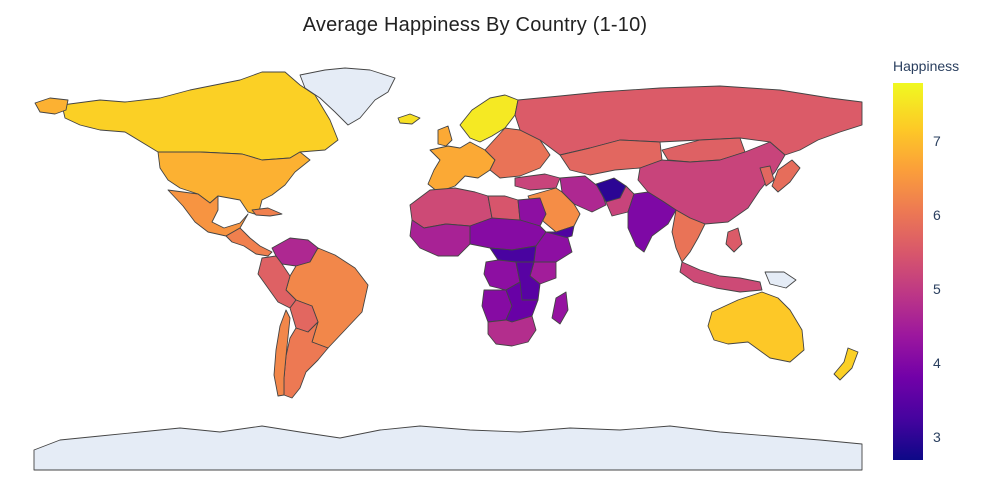 Image resolution: width=984 pixels, height=498 pixels. What do you see at coordinates (937, 362) in the screenshot?
I see `colorbar-tick-label: 4` at bounding box center [937, 362].